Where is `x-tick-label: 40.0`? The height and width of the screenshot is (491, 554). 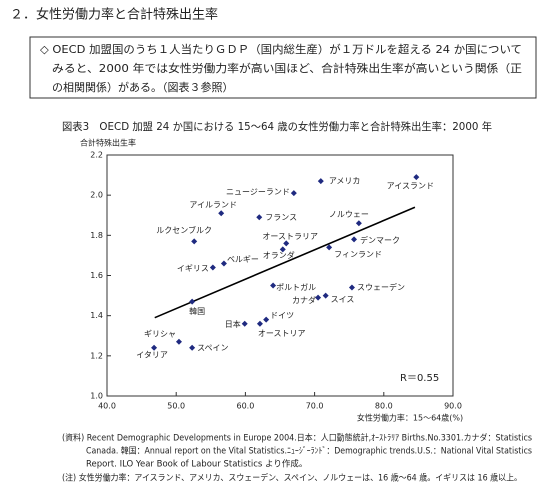
x-tick-label: 40.0 is located at coordinates (107, 406).